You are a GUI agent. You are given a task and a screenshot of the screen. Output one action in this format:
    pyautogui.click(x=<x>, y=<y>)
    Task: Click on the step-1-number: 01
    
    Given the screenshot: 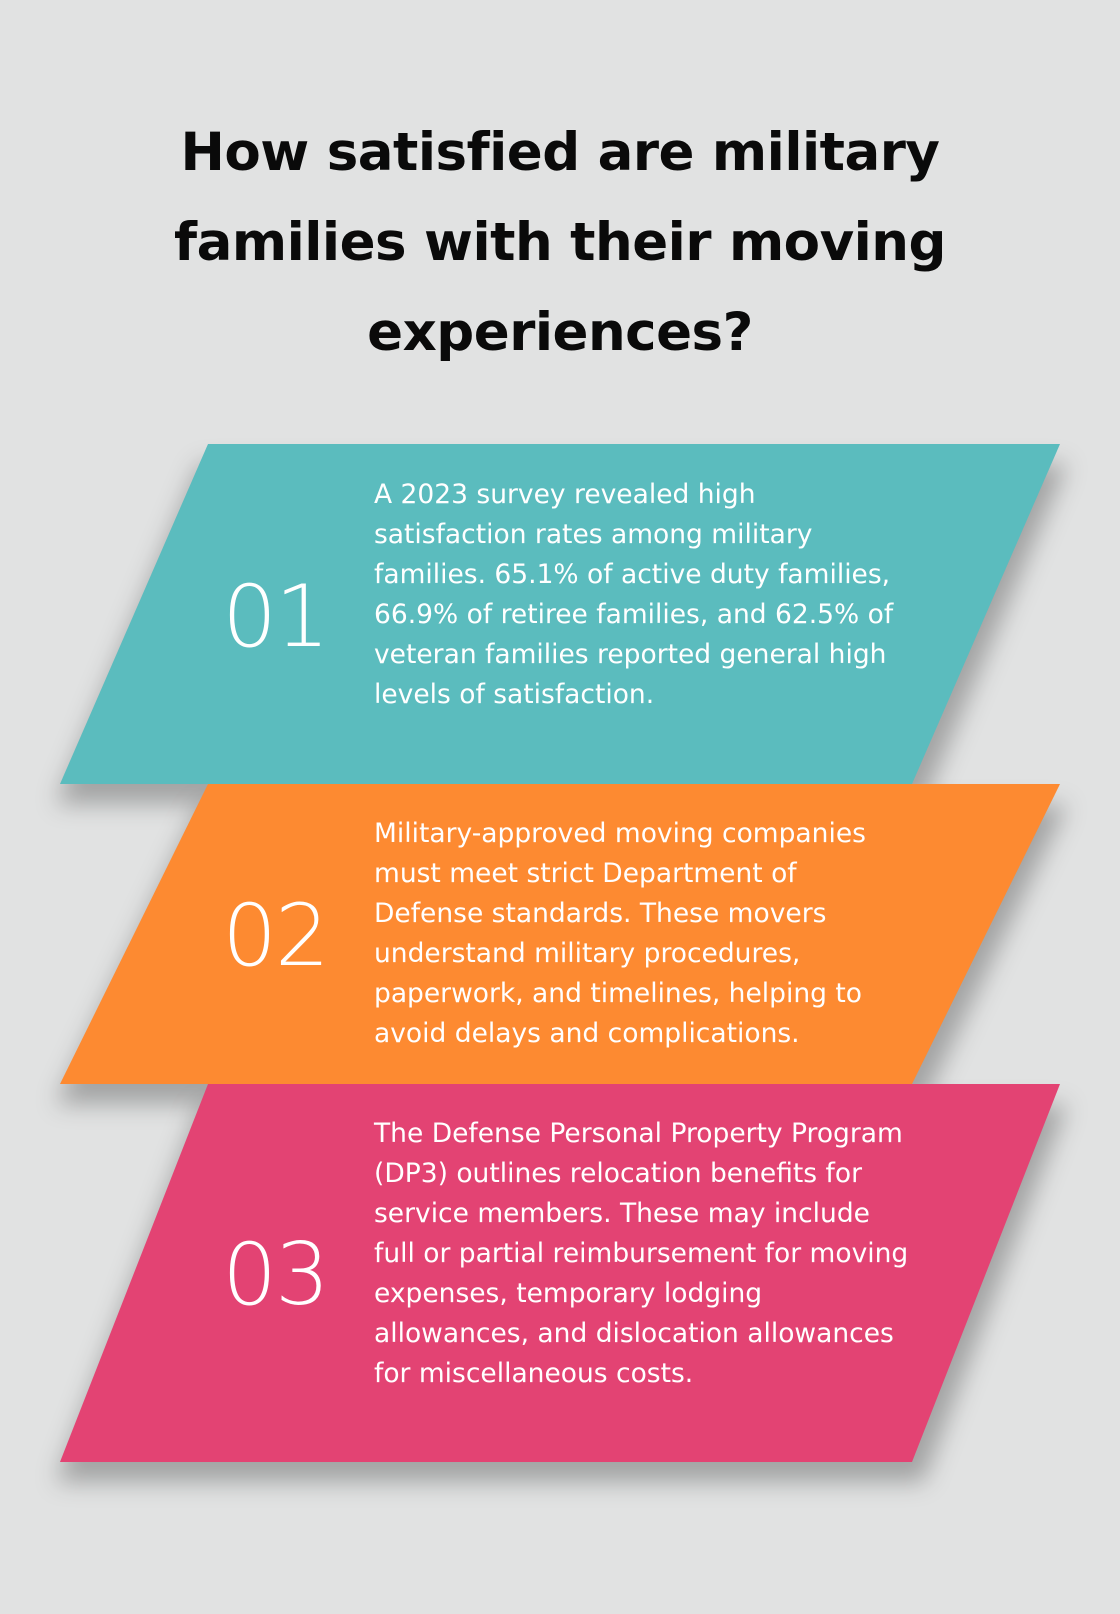 What is the action you would take?
    pyautogui.click(x=275, y=617)
    